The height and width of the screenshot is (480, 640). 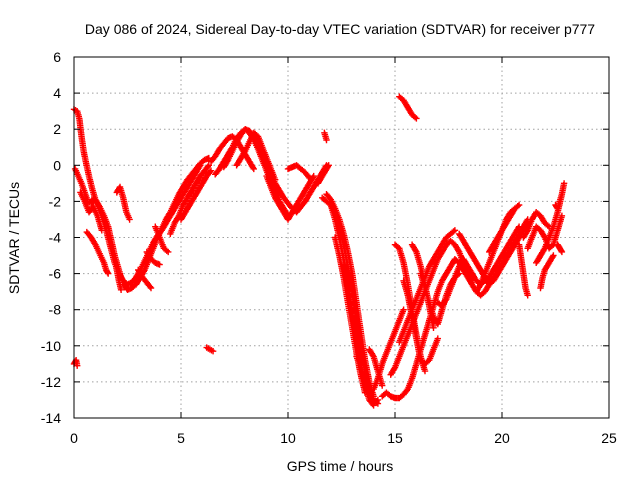 What do you see at coordinates (74, 438) in the screenshot?
I see `x-tick-label: 0` at bounding box center [74, 438].